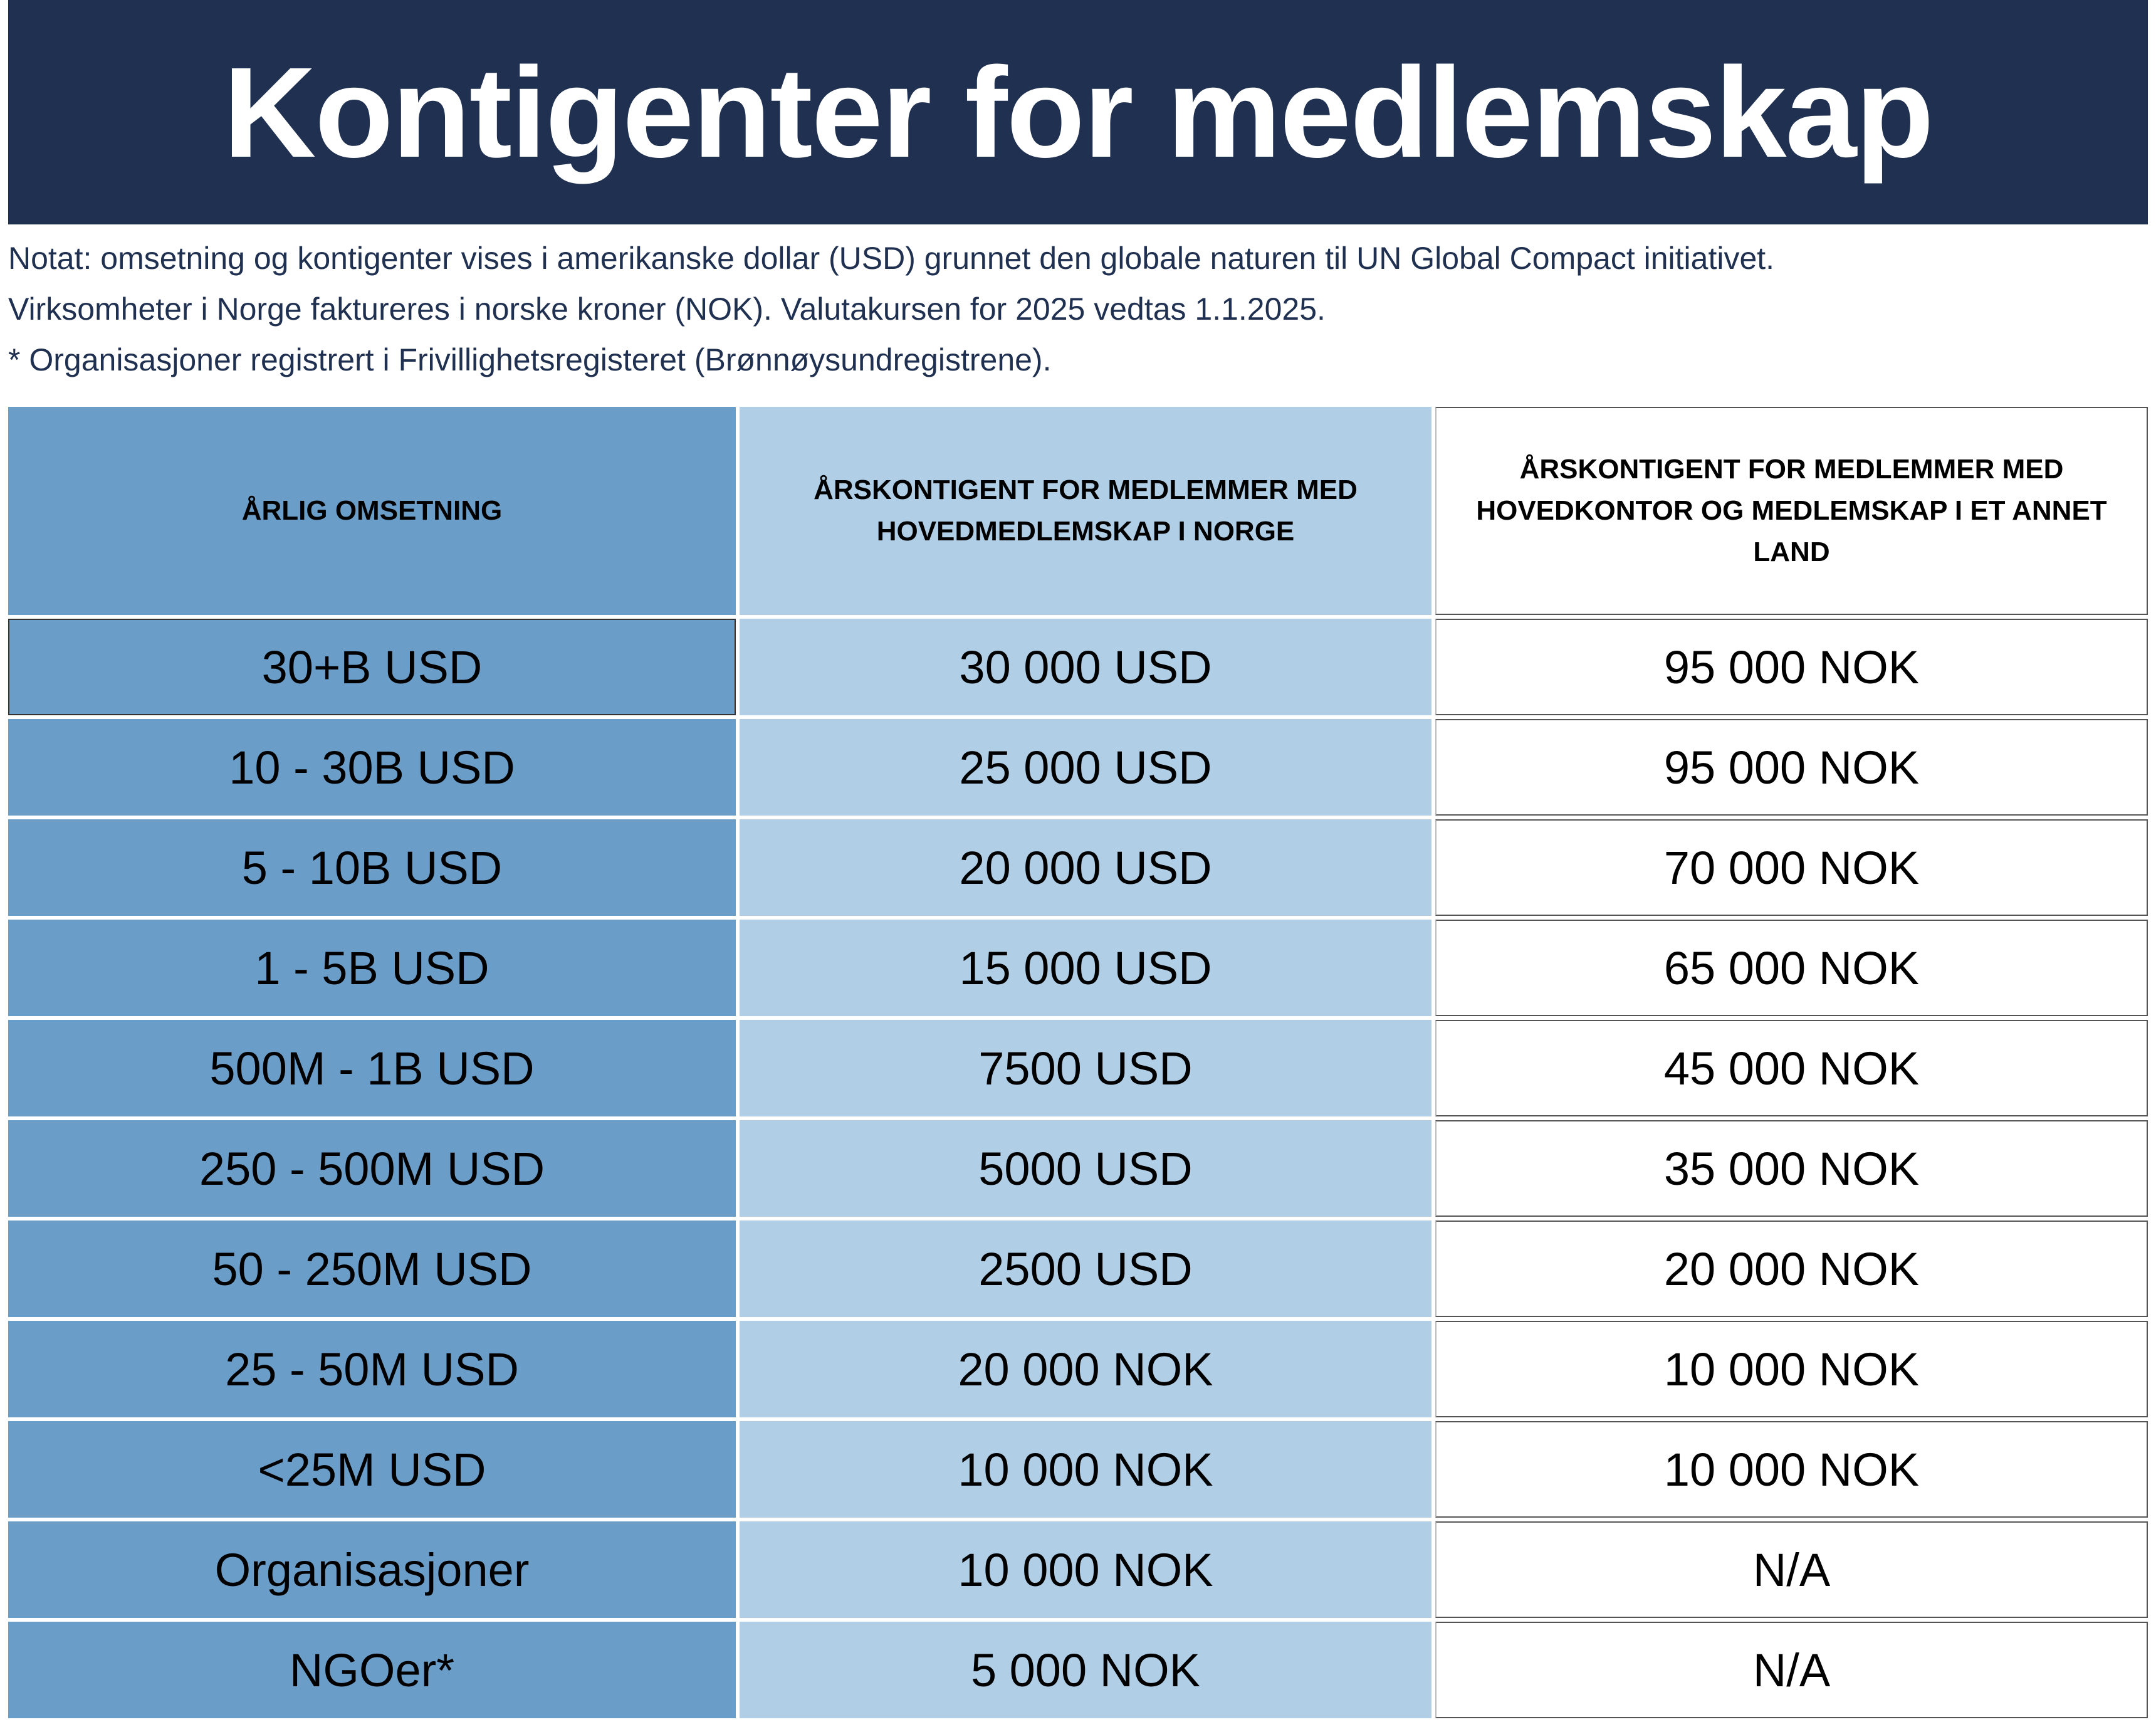 Image resolution: width=2156 pixels, height=1722 pixels. I want to click on annual-revenue-cell: 250 - 500M USD, so click(372, 1169).